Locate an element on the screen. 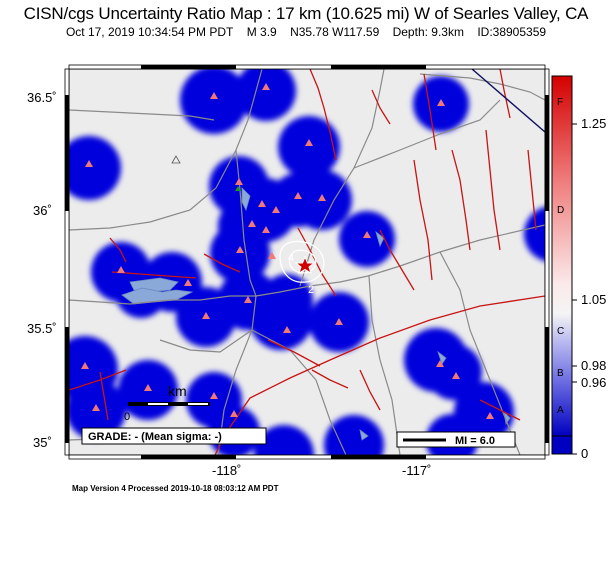 This screenshot has height=581, width=612. event-depth: Depth: 9.3km is located at coordinates (428, 32).